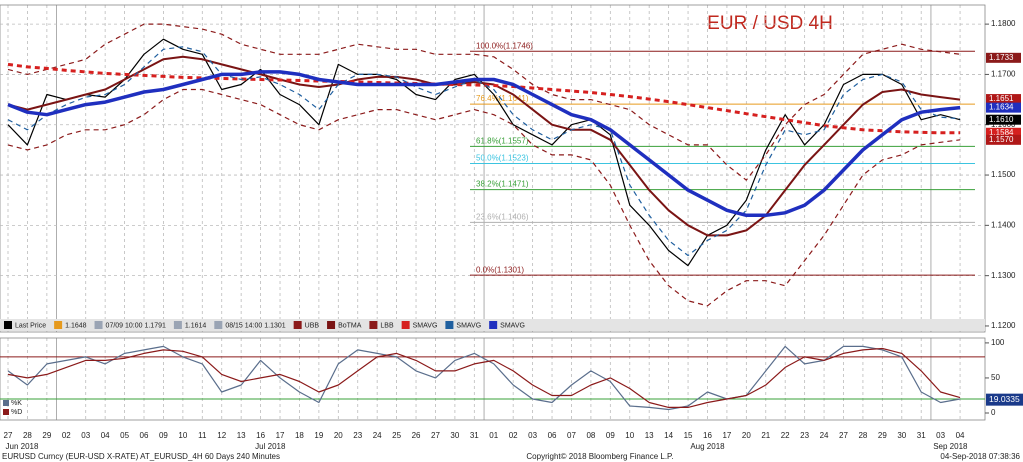  Describe the element at coordinates (124, 435) in the screenshot. I see `x-tick-label: 05` at that location.